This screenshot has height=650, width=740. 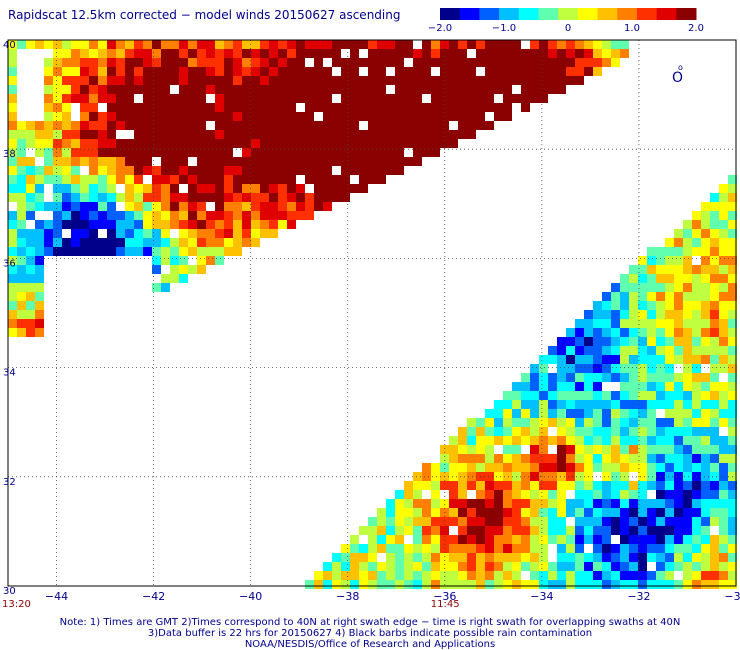 I want to click on colorbar: −2.0 −1.0 0 1.0 2.0, so click(x=566, y=21).